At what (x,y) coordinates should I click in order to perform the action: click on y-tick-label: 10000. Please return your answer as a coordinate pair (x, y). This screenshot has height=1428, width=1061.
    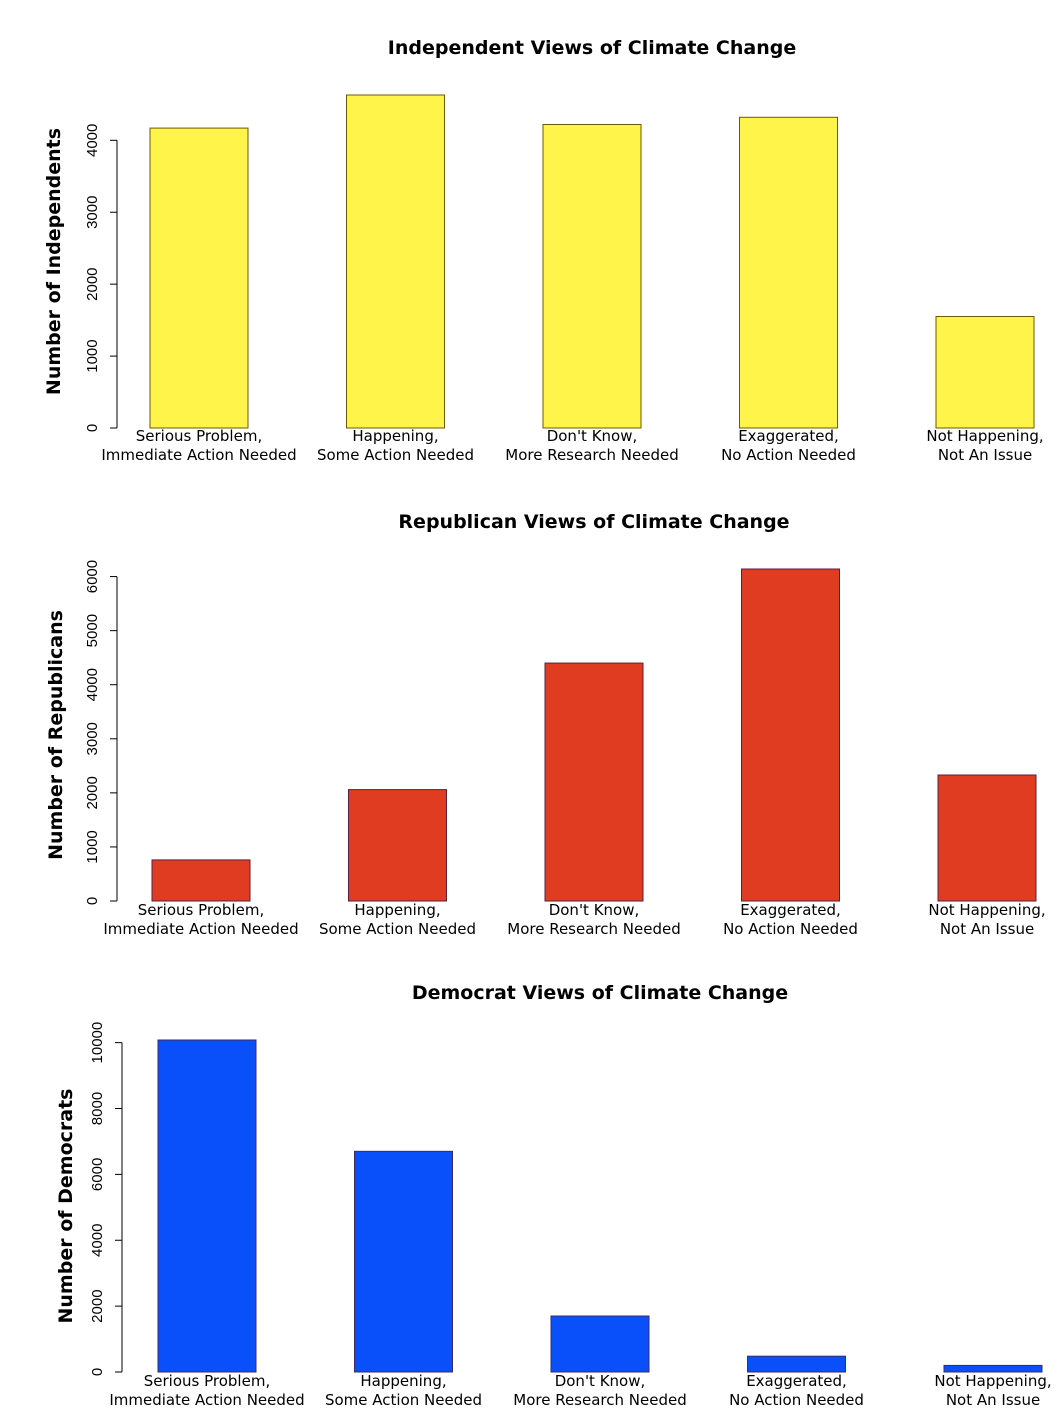
    Looking at the image, I should click on (97, 1043).